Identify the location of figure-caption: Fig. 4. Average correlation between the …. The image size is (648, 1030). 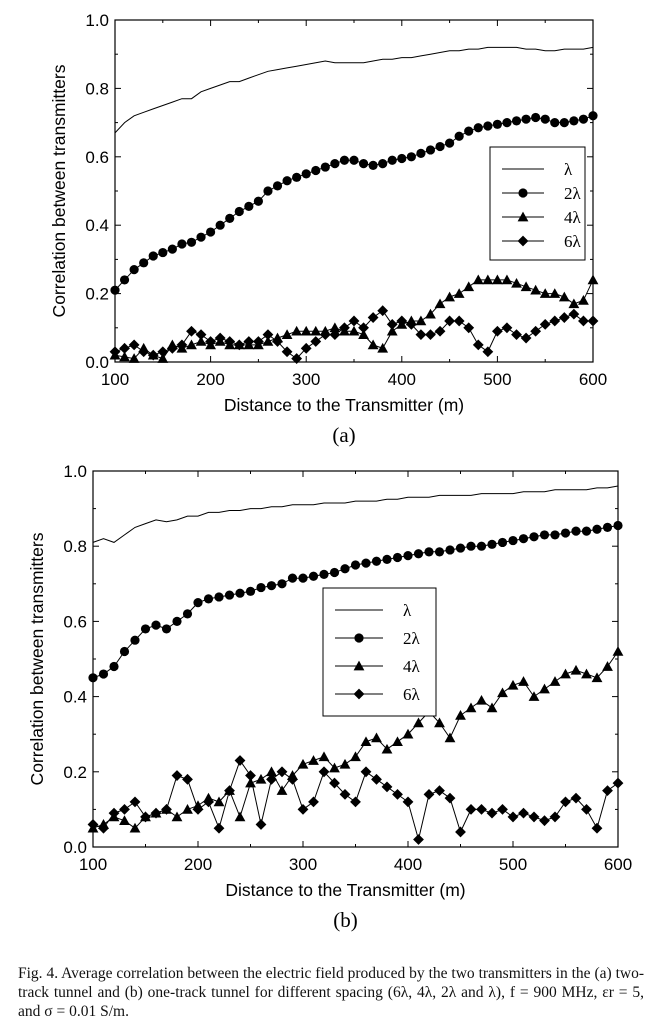
(331, 992).